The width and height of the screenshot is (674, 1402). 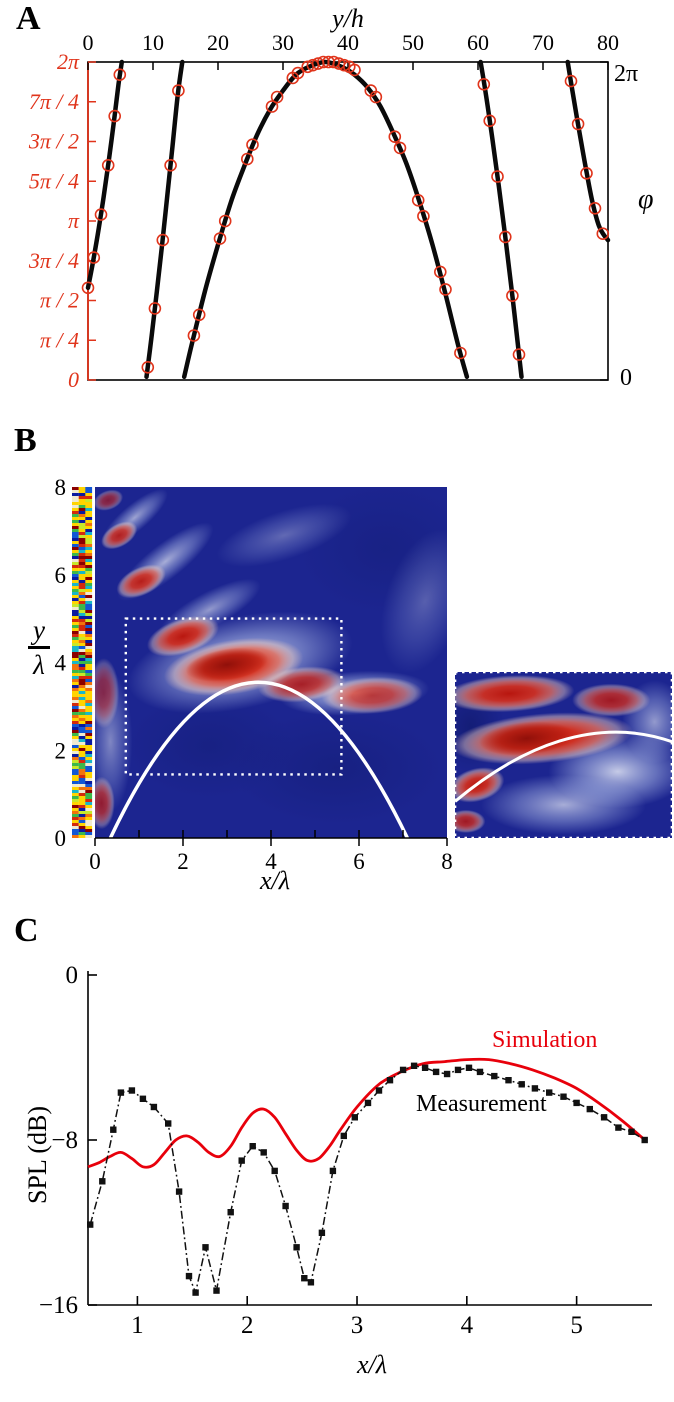 I want to click on b-x-tick-label: 2, so click(x=183, y=861).